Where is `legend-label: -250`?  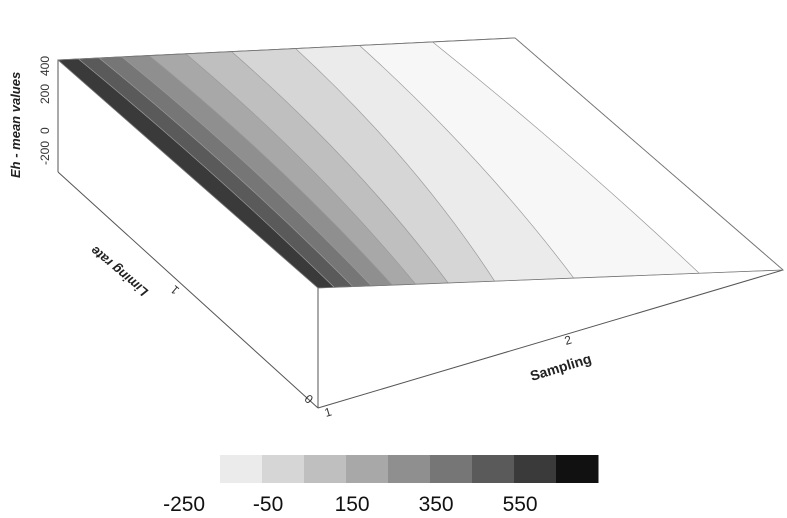 legend-label: -250 is located at coordinates (184, 504).